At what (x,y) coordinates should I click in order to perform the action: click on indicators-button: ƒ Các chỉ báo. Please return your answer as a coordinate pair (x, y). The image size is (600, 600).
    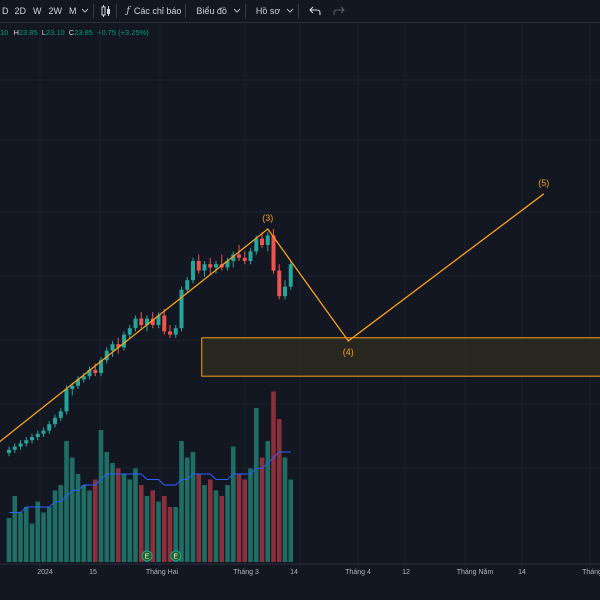
    Looking at the image, I should click on (154, 11).